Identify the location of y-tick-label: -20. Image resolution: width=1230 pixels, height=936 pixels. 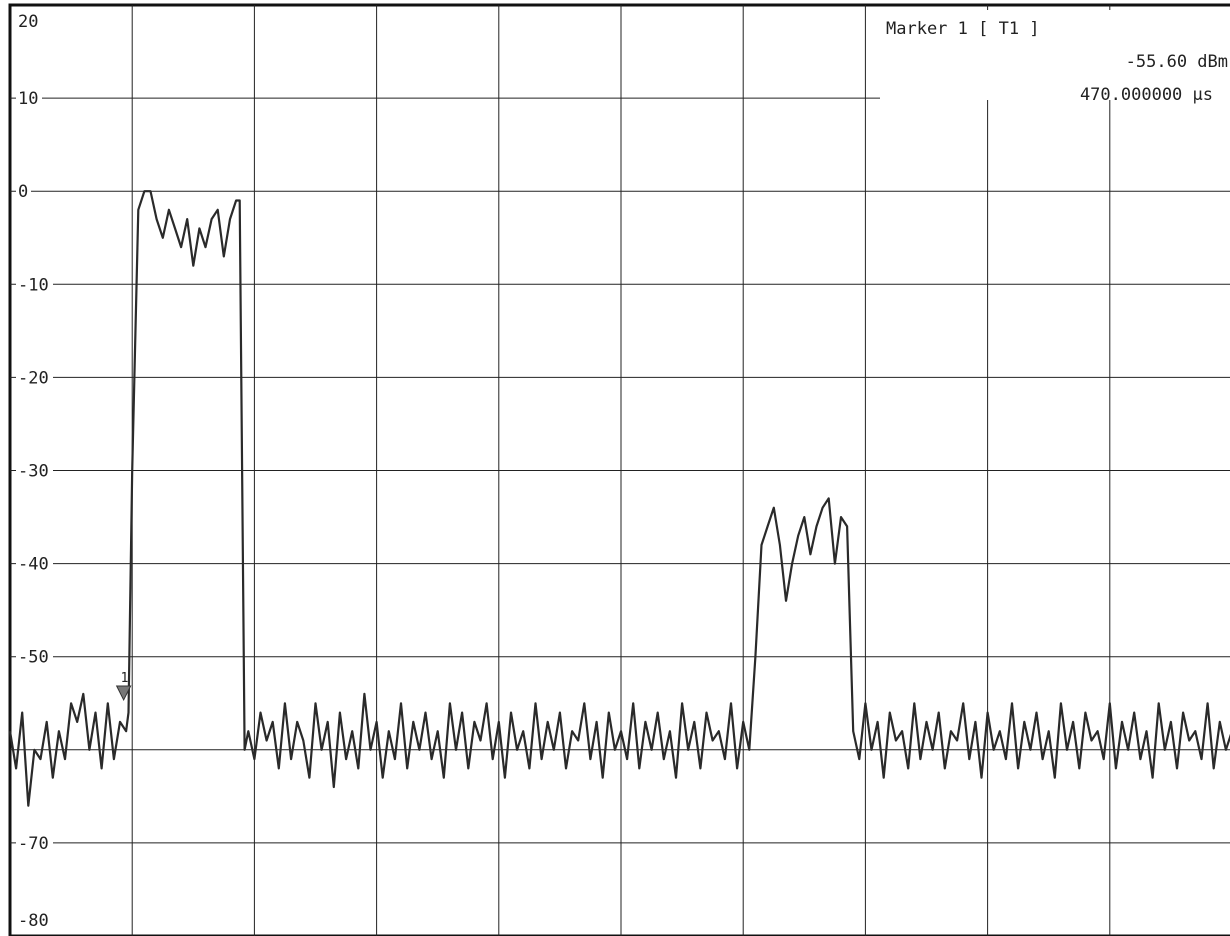
(33, 378).